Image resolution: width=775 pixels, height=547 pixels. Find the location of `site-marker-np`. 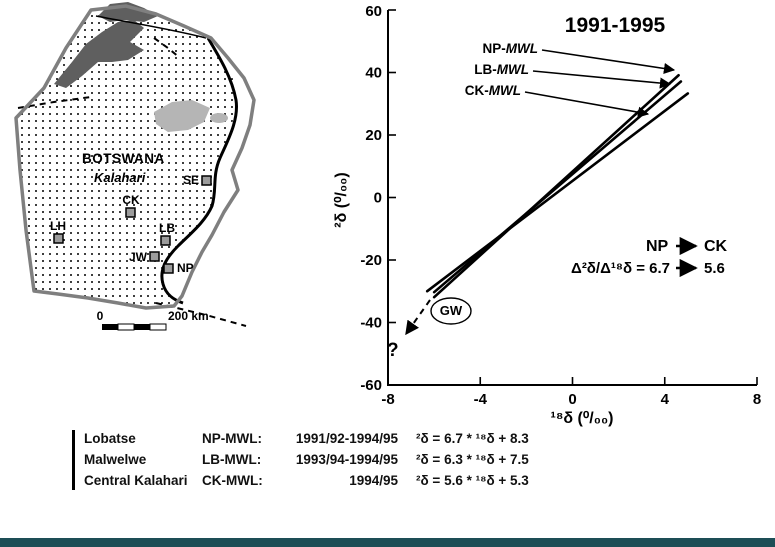

site-marker-np is located at coordinates (168, 268).